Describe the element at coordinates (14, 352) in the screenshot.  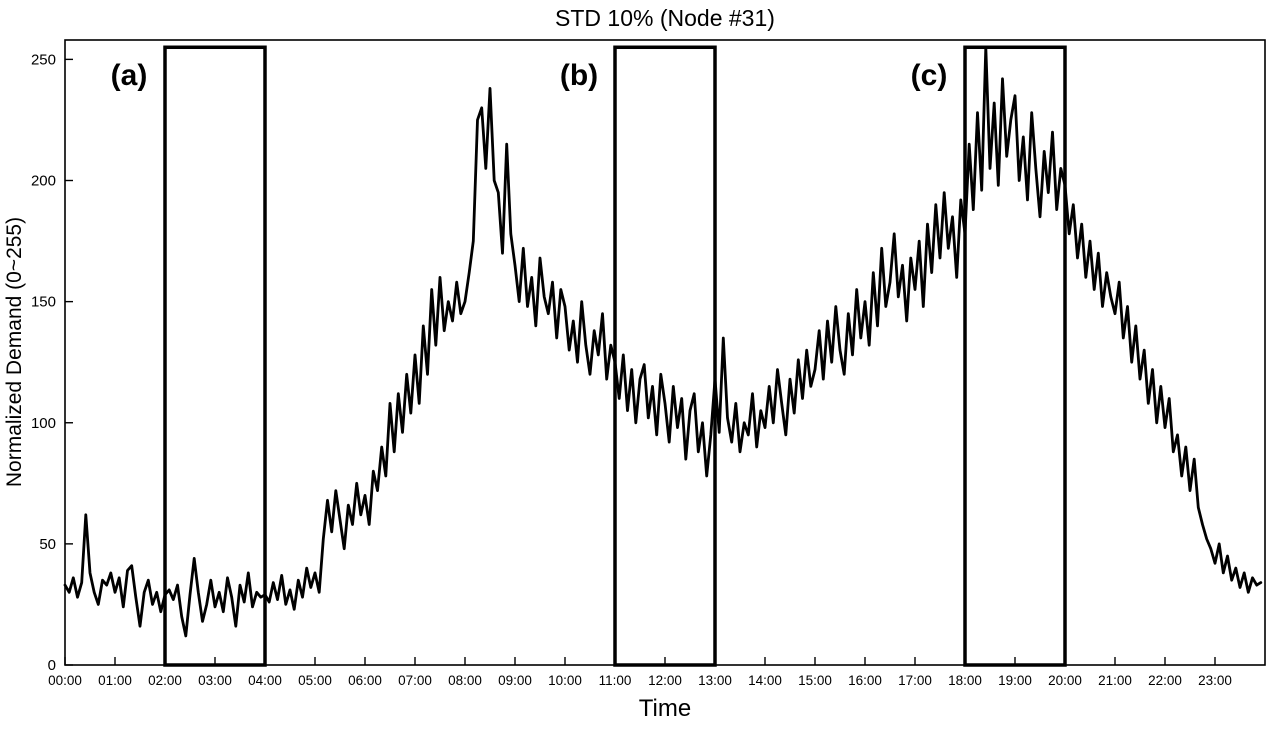
I see `y-axis-label: Normalized Demand (0~255)` at that location.